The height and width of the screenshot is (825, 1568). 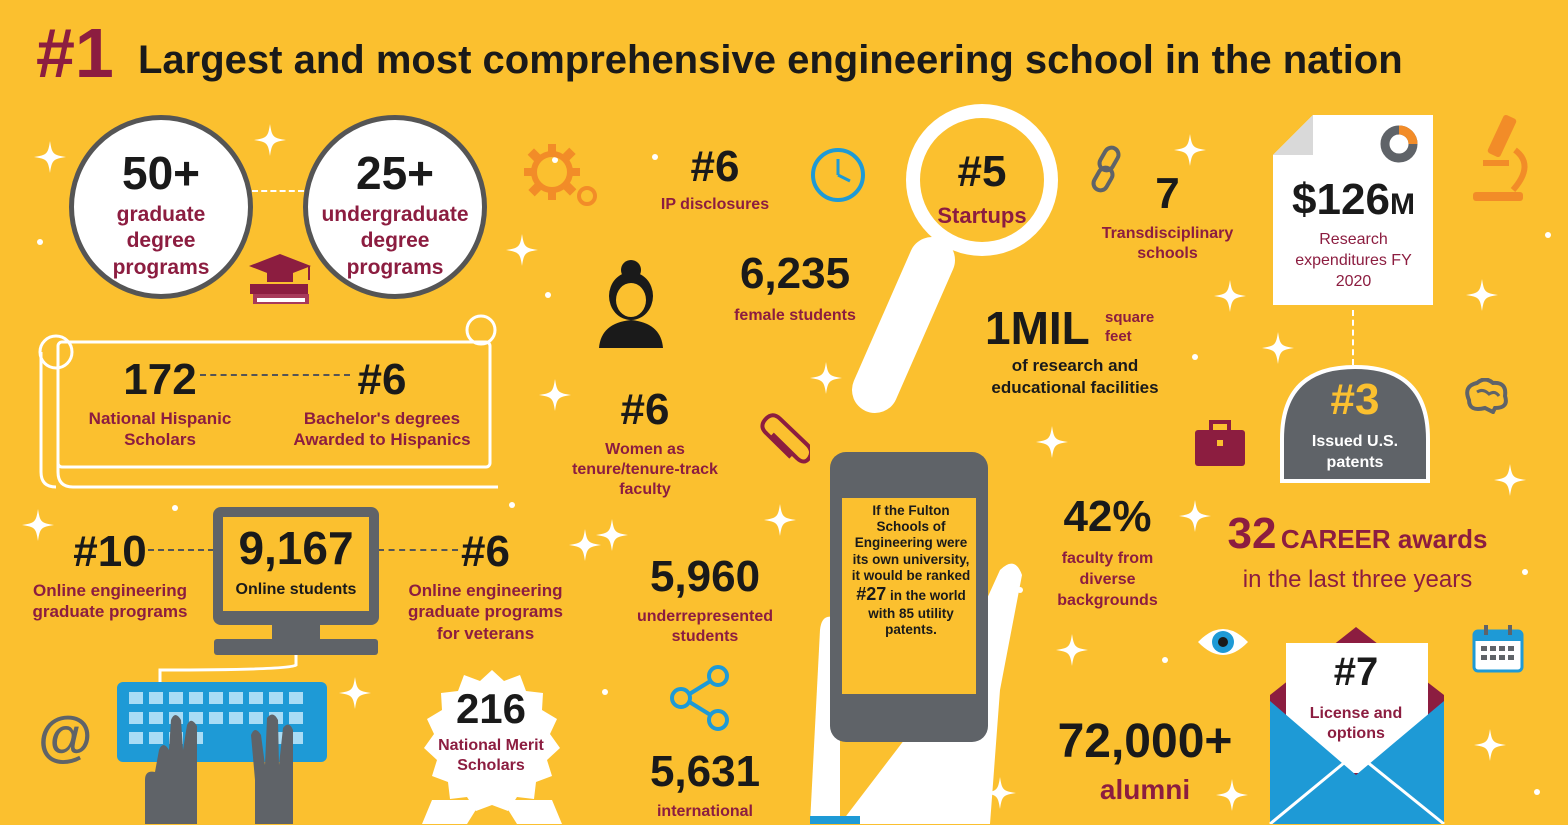 I want to click on transdisciplinary-label: Transdisciplinary schools, so click(x=1167, y=243).